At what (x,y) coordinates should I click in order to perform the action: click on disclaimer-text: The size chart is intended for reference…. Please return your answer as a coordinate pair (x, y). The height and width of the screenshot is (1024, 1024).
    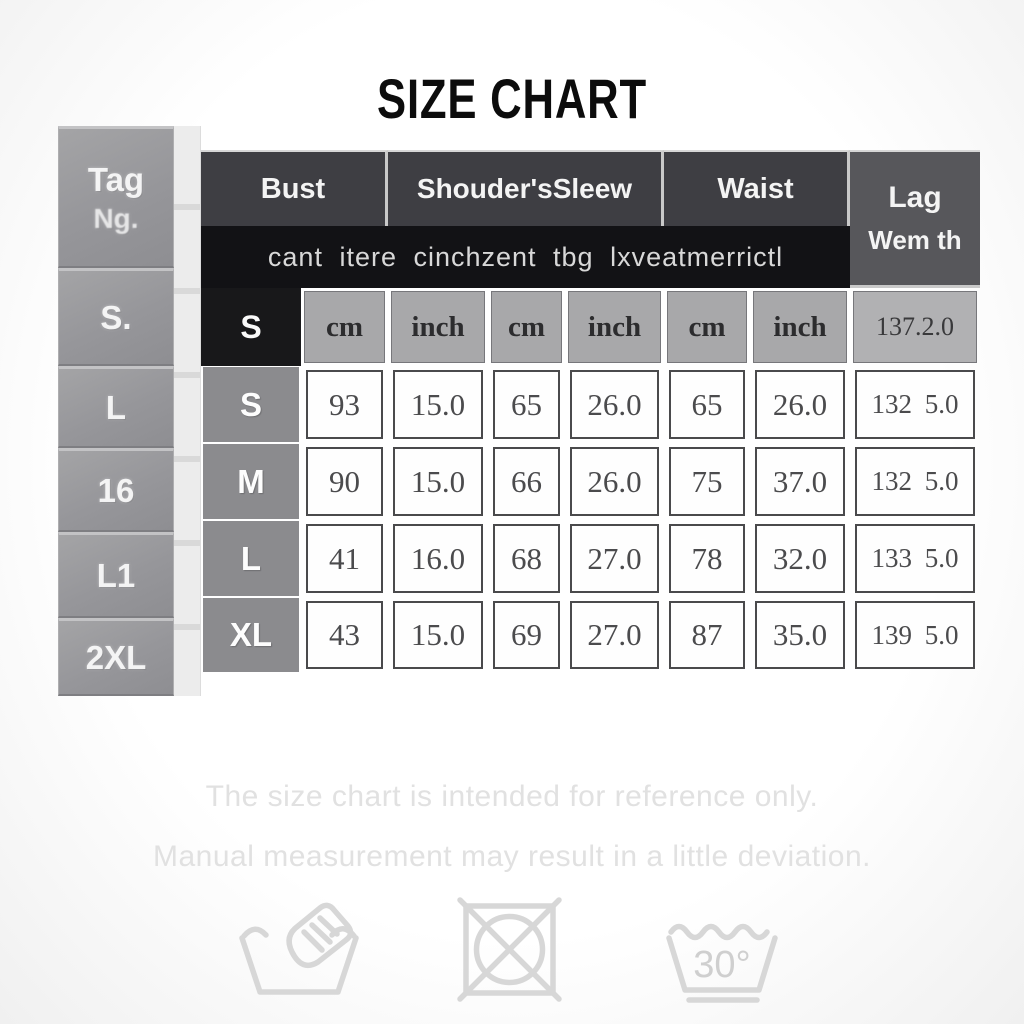
    Looking at the image, I should click on (512, 796).